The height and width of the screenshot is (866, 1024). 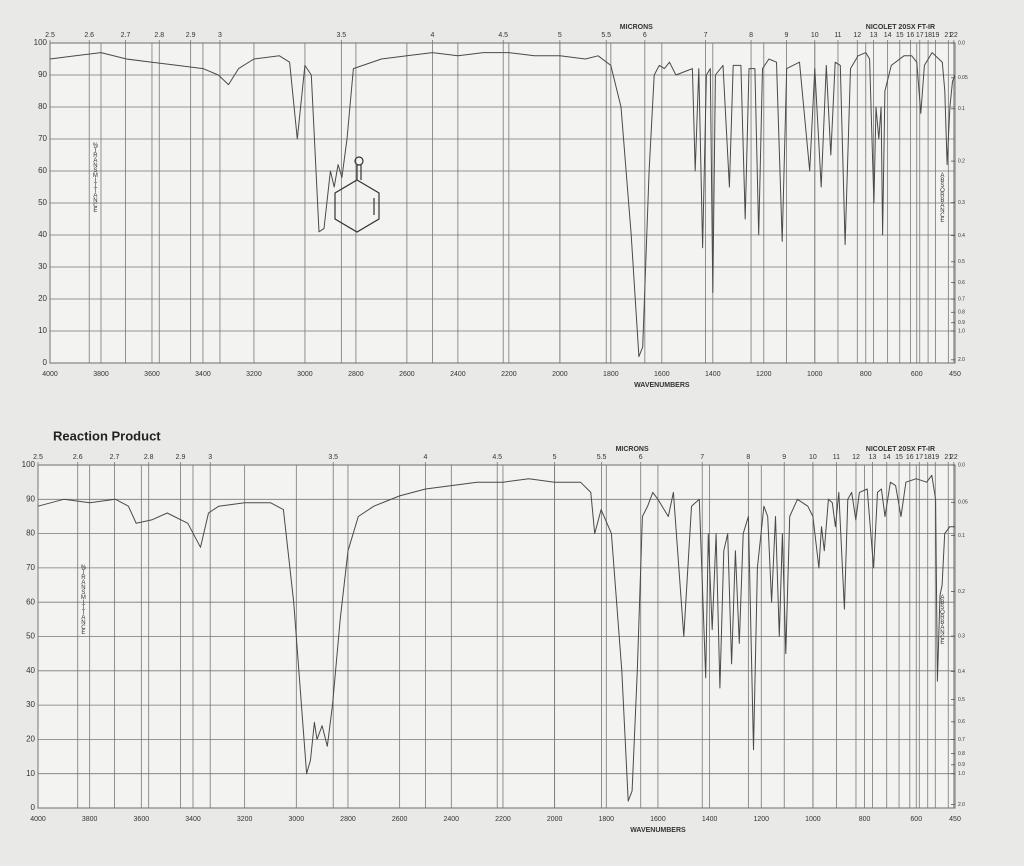 What do you see at coordinates (297, 819) in the screenshot?
I see `x-tick-label: 3000` at bounding box center [297, 819].